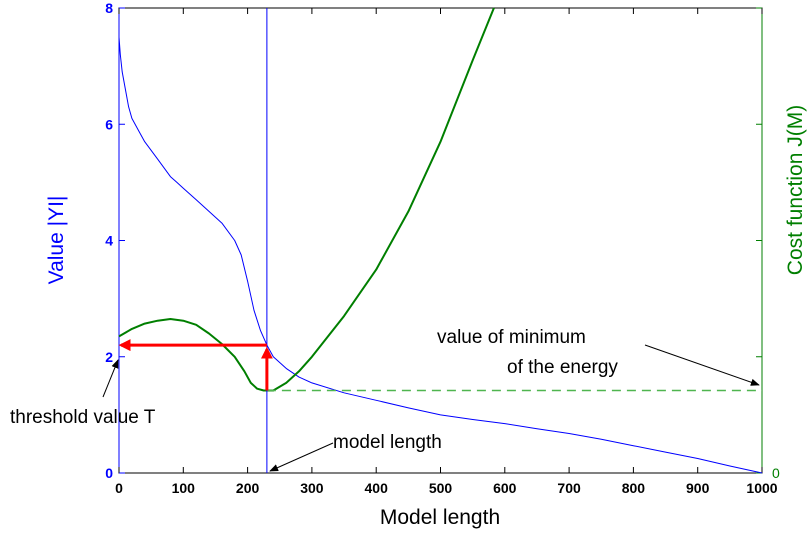  I want to click on y2-zero-tick-label: 0, so click(776, 473).